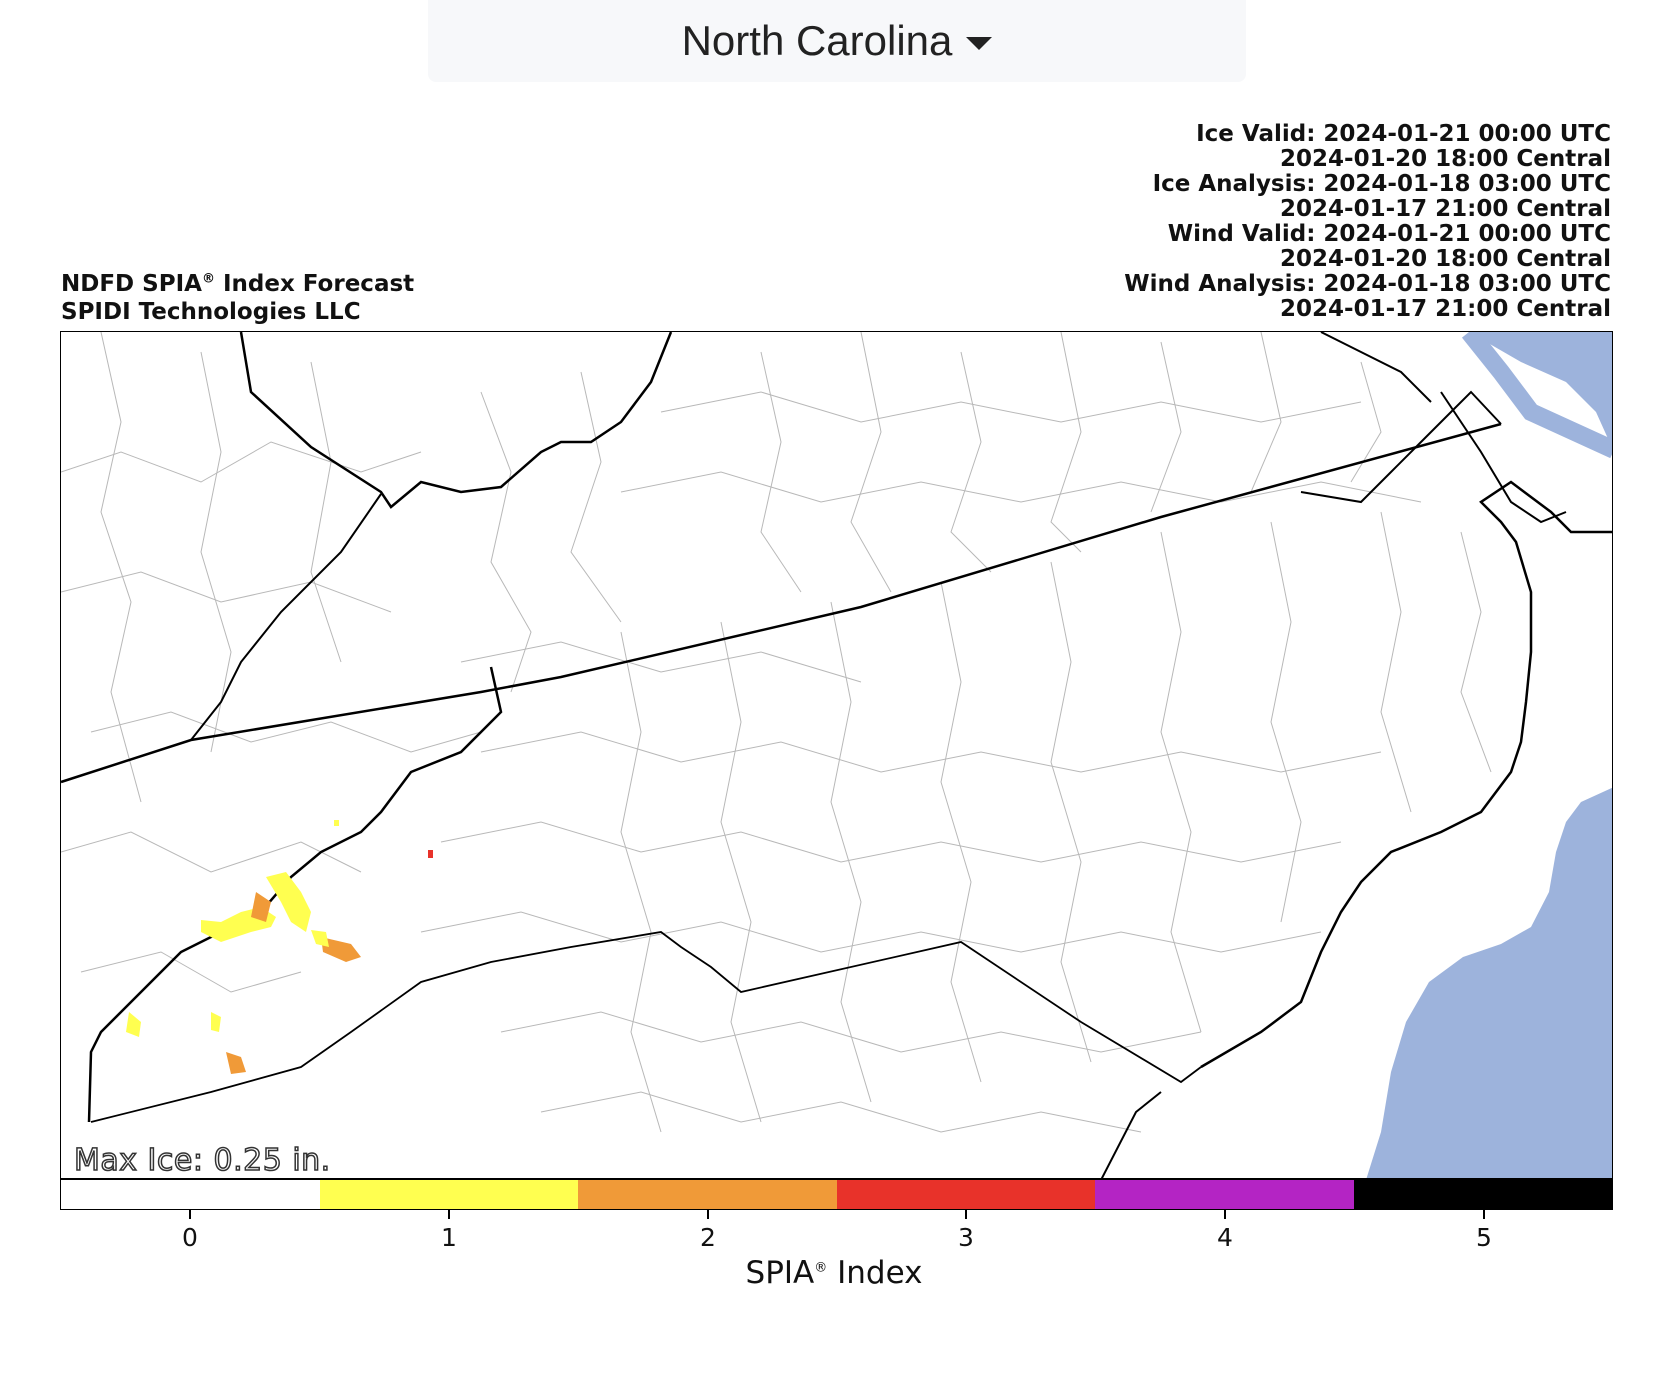  What do you see at coordinates (211, 312) in the screenshot?
I see `map-title-line2: SPIDI Technologies LLC` at bounding box center [211, 312].